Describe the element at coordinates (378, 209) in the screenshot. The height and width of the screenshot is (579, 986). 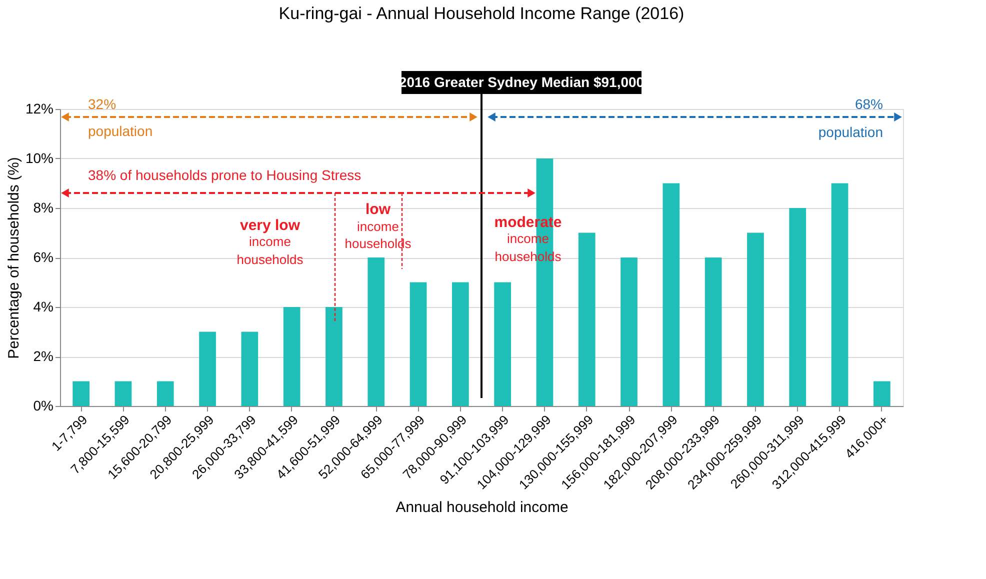
I see `annotation: low` at that location.